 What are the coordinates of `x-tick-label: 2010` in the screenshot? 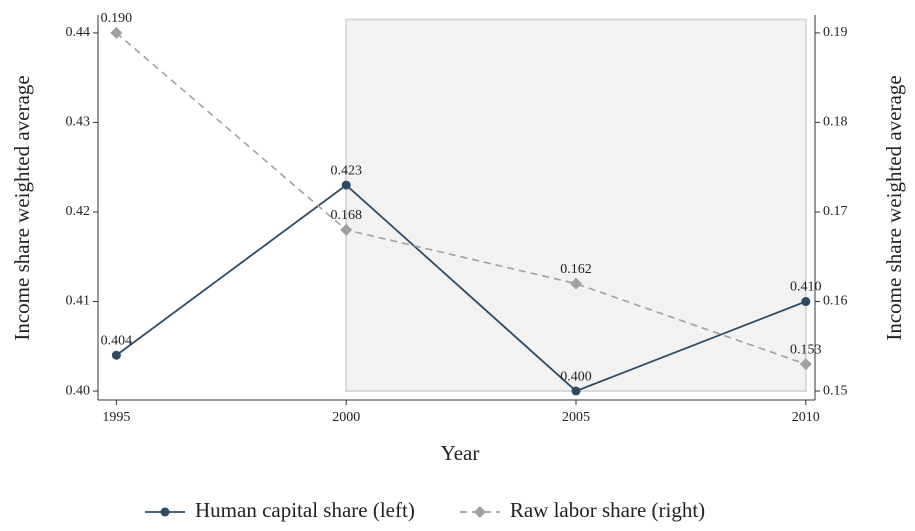 It's located at (806, 417).